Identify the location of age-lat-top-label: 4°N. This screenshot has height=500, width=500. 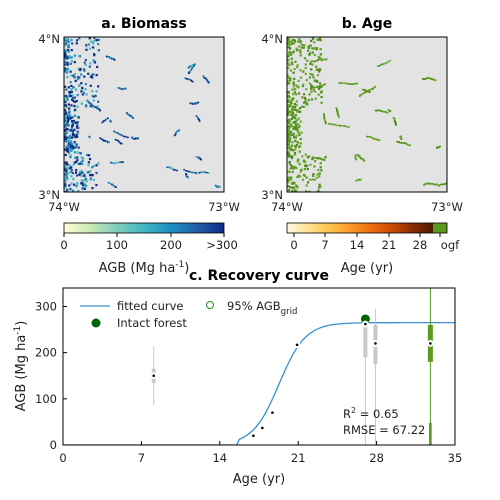
(272, 39).